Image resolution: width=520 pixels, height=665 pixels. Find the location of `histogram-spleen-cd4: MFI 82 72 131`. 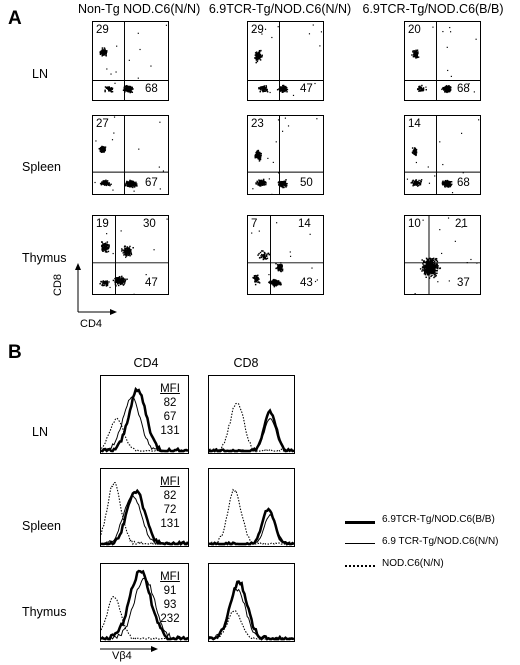

histogram-spleen-cd4: MFI 82 72 131 is located at coordinates (144, 507).